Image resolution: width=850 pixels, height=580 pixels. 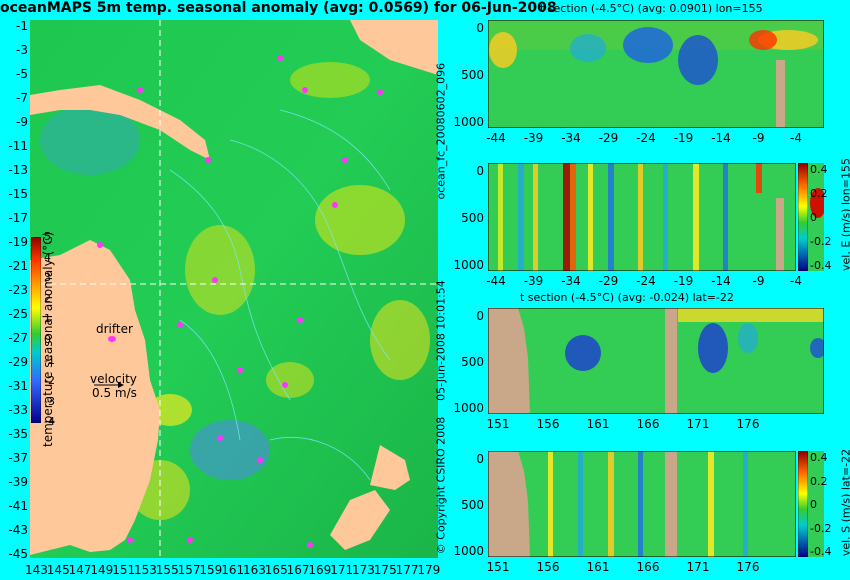 What do you see at coordinates (821, 241) in the screenshot?
I see `p2-colorbar-tick: -0.2` at bounding box center [821, 241].